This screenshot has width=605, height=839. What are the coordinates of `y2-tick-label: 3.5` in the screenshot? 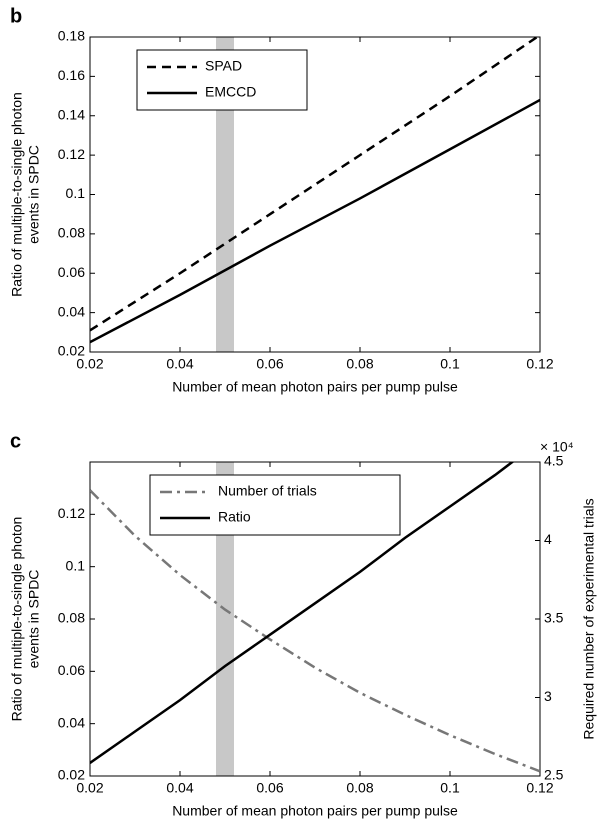 It's located at (554, 618).